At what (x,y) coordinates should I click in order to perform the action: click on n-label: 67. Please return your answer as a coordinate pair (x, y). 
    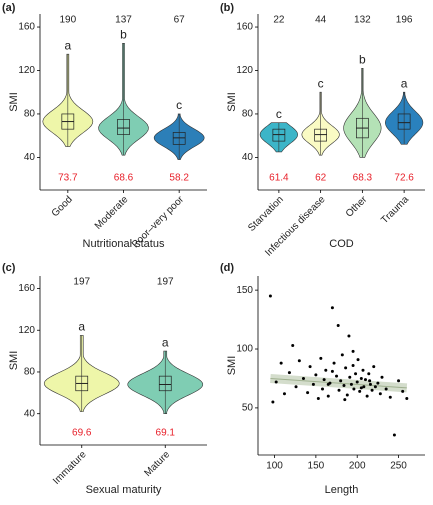
    Looking at the image, I should click on (180, 20).